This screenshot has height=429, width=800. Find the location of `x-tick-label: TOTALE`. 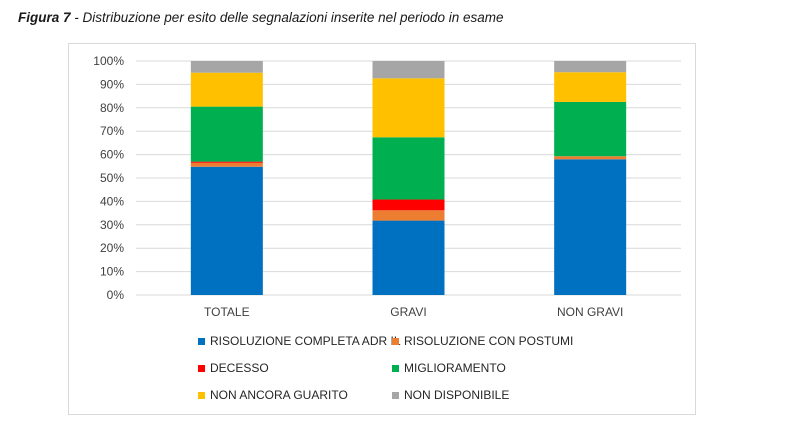

x-tick-label: TOTALE is located at coordinates (227, 312).